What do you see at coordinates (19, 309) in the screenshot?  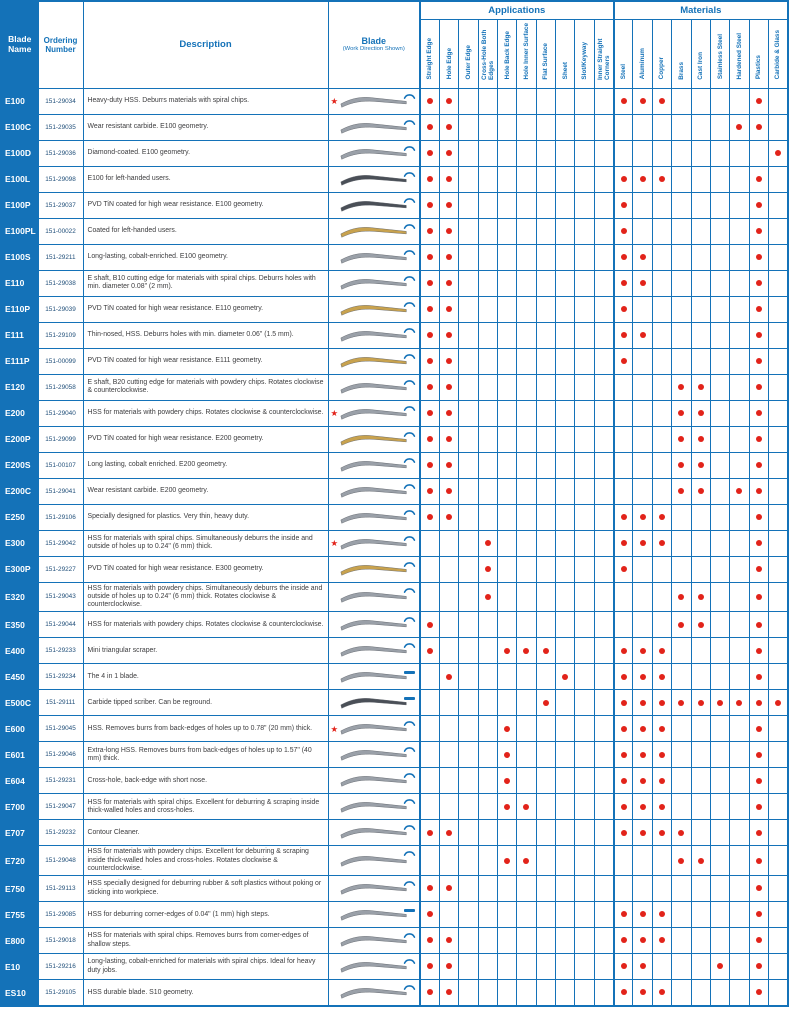 I see `blade-name: E110P` at bounding box center [19, 309].